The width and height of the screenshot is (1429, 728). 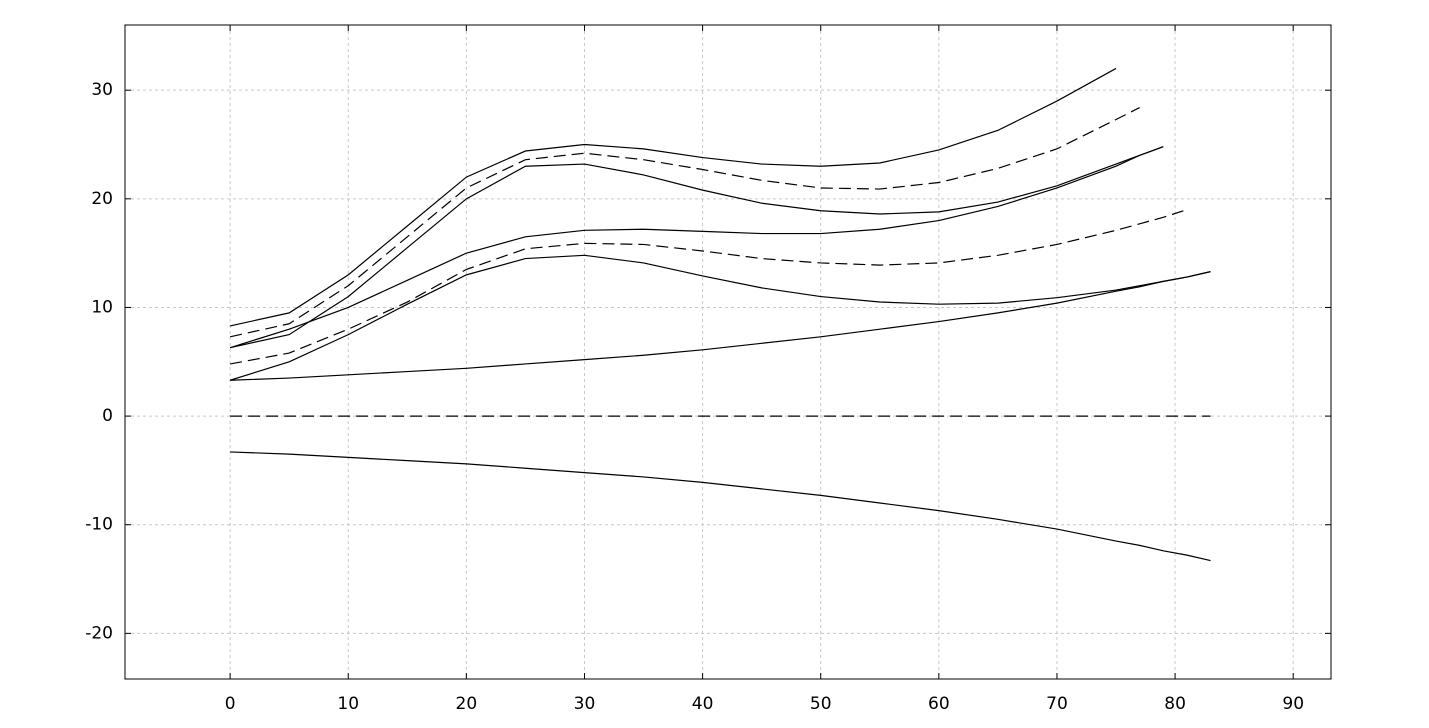 I want to click on y-tick-label: 20, so click(x=102, y=199).